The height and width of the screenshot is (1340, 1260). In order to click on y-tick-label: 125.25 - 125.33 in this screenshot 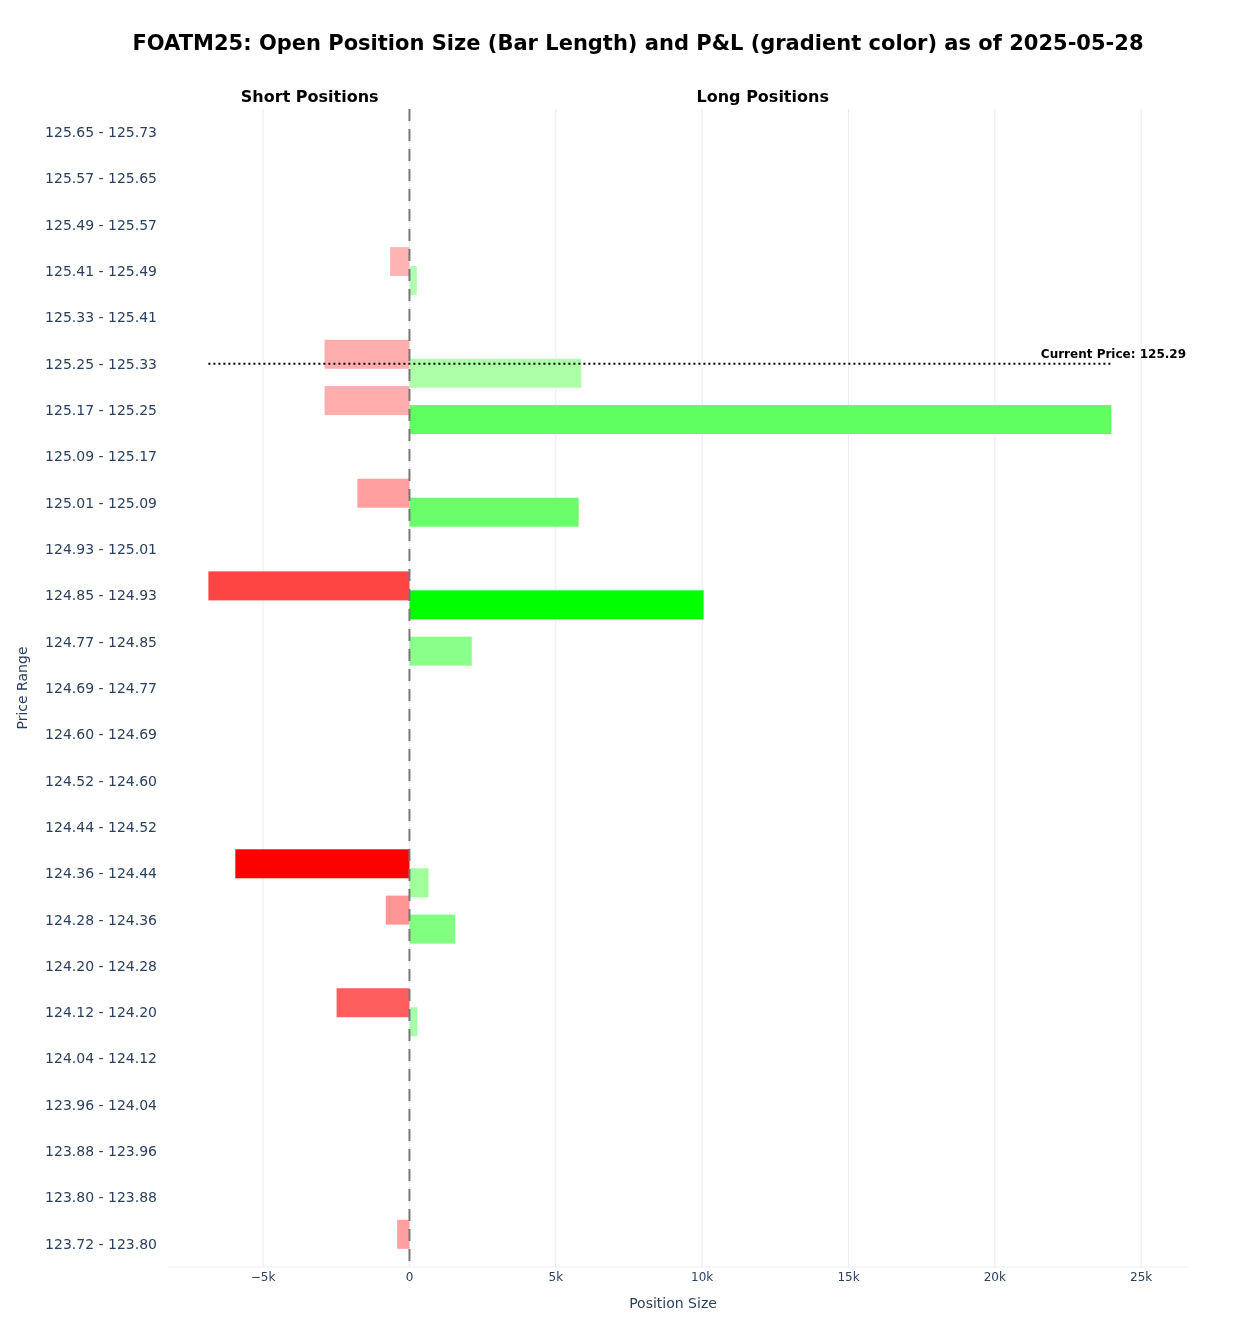, I will do `click(101, 363)`.